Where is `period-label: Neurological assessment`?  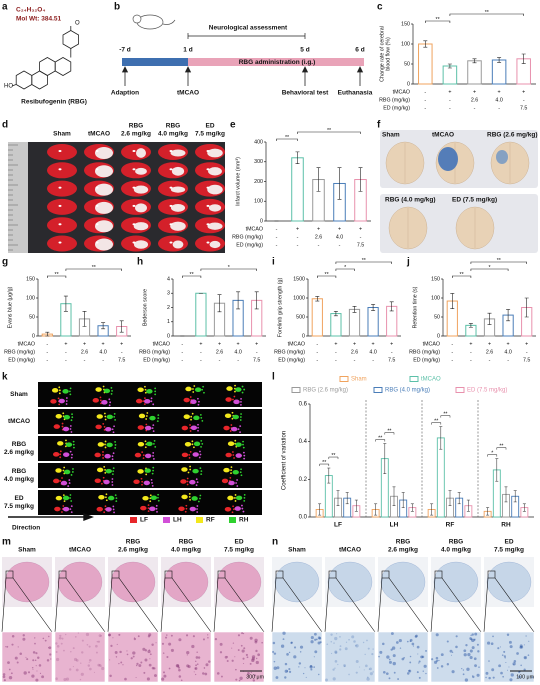 period-label: Neurological assessment is located at coordinates (248, 28).